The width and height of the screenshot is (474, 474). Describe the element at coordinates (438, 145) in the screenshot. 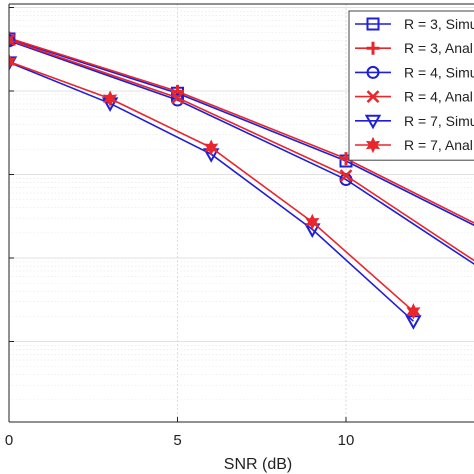

I see `legend-label: R = 7, Anal` at that location.